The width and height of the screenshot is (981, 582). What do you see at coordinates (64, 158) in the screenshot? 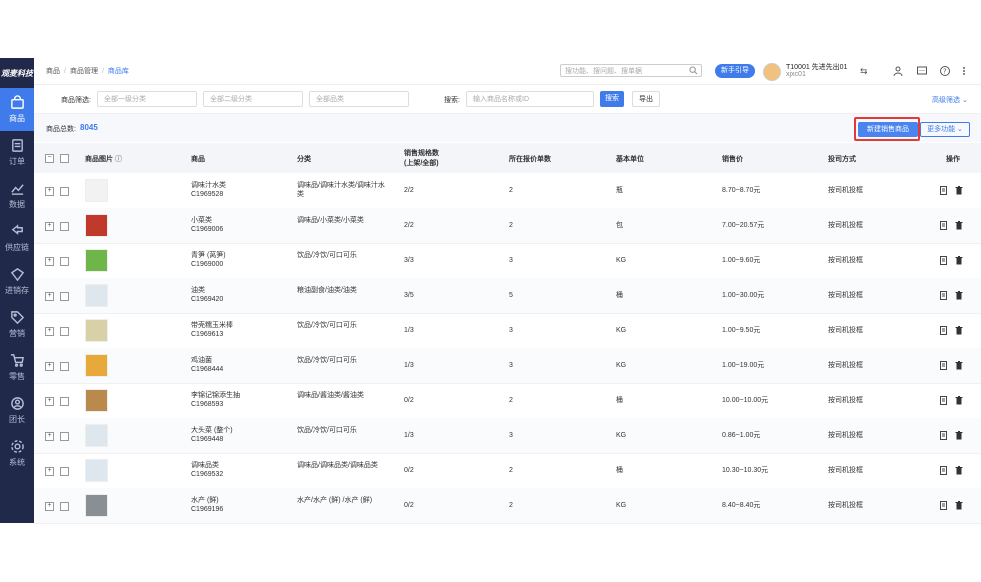
I see `select-all-checkbox` at bounding box center [64, 158].